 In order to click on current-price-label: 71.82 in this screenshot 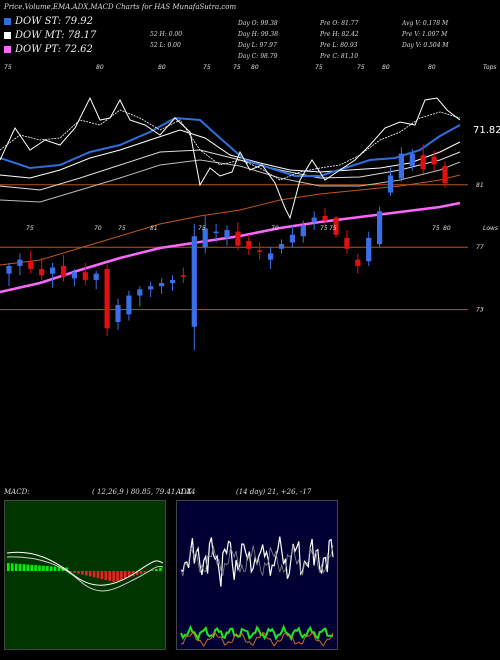, I will do `click(486, 130)`.